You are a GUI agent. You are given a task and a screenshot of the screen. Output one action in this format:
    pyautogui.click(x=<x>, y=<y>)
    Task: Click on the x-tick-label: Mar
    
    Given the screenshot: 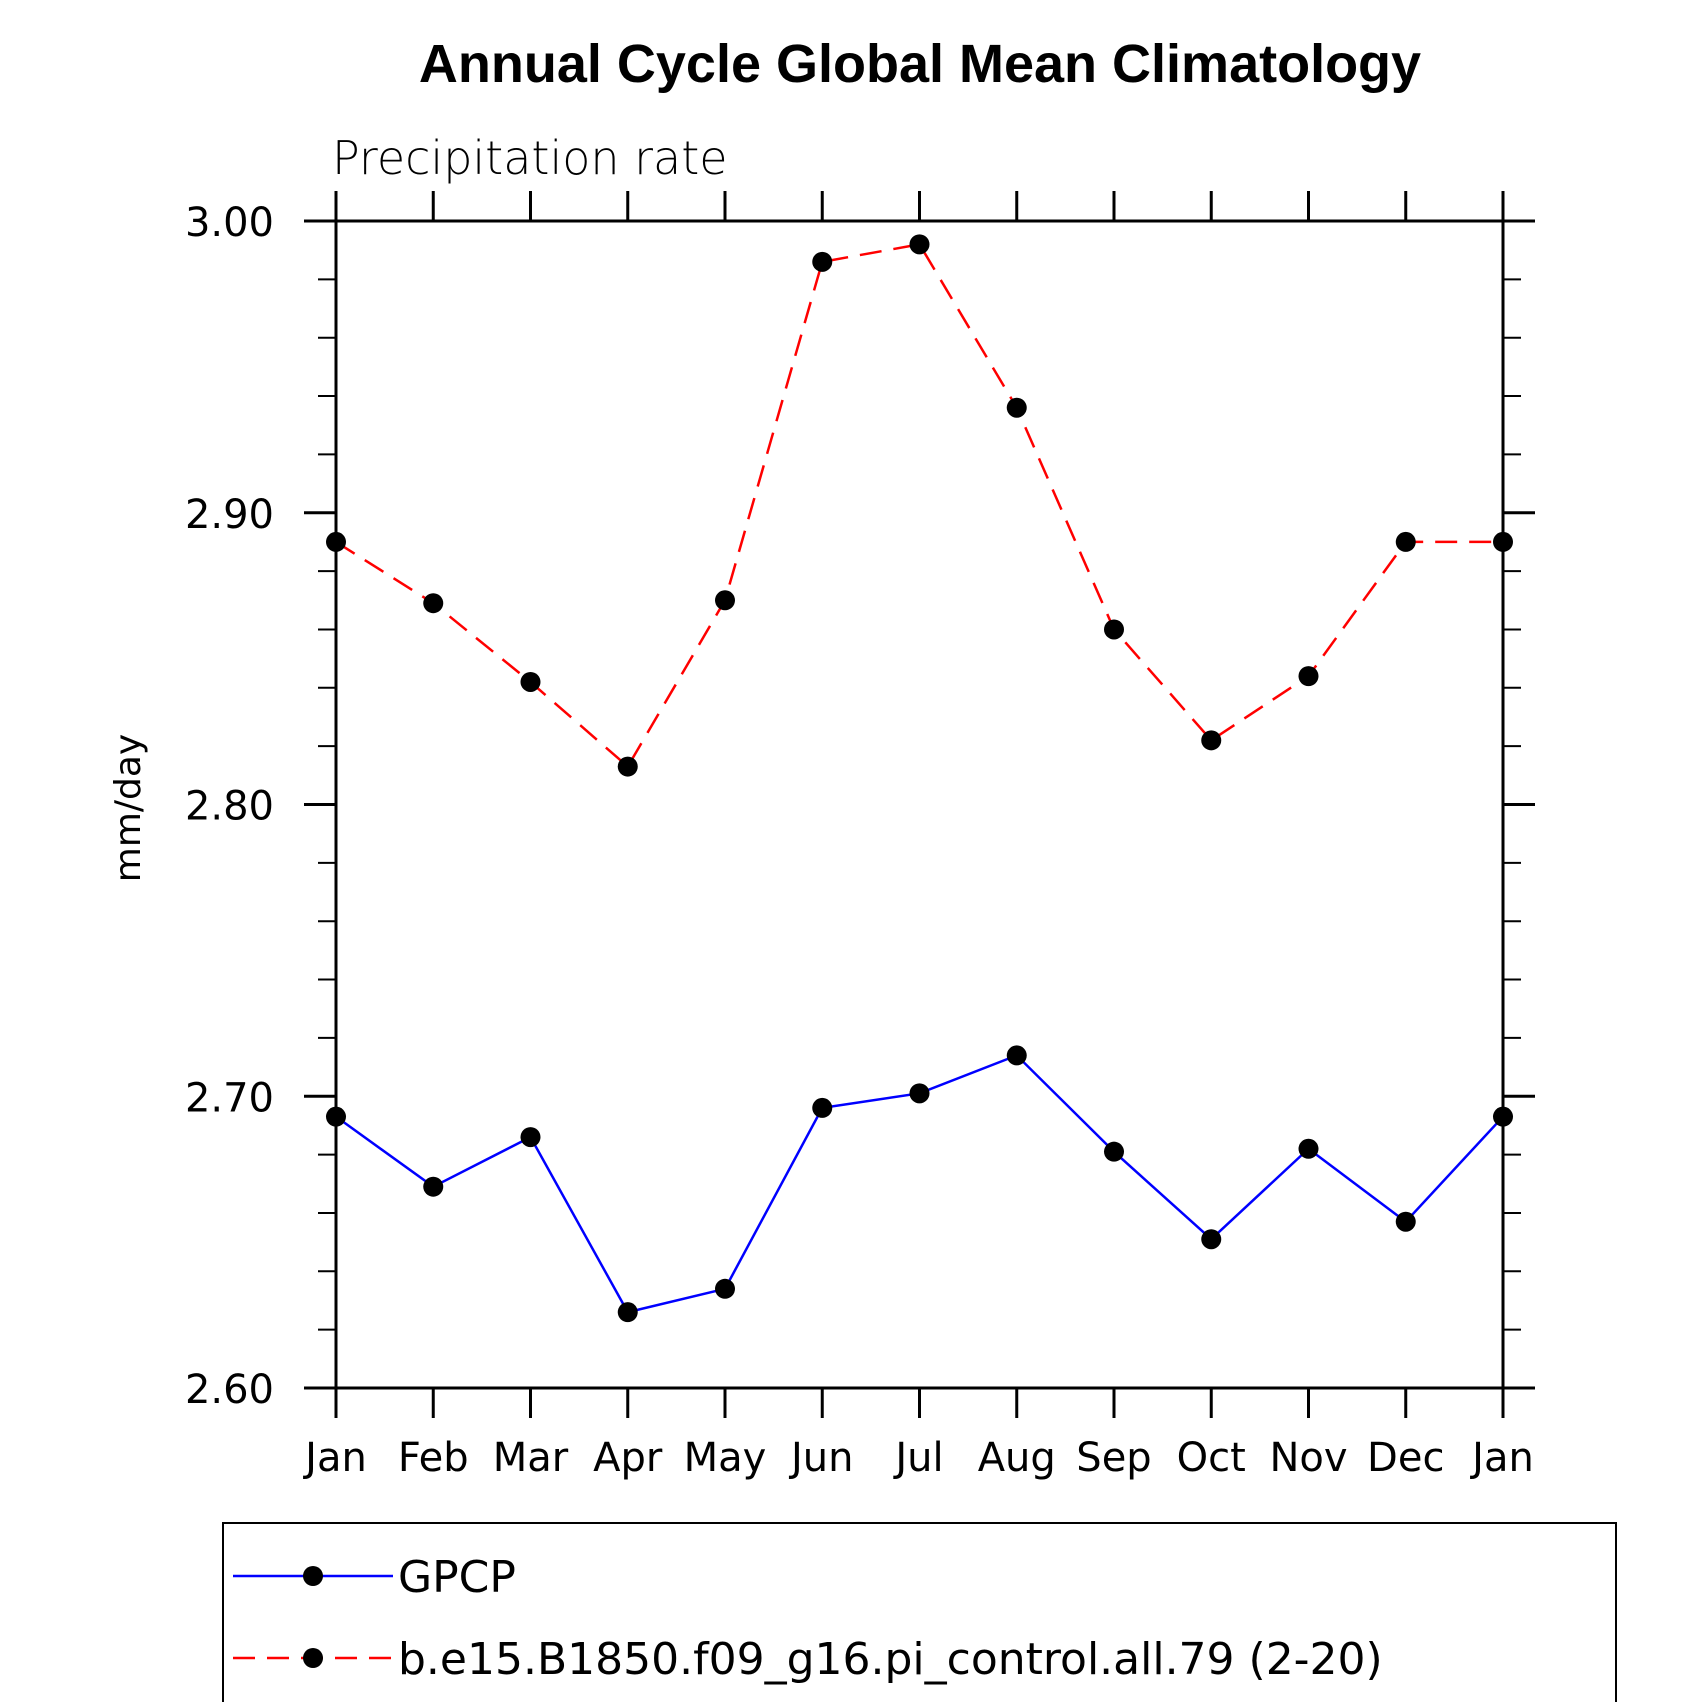 What is the action you would take?
    pyautogui.click(x=531, y=1458)
    